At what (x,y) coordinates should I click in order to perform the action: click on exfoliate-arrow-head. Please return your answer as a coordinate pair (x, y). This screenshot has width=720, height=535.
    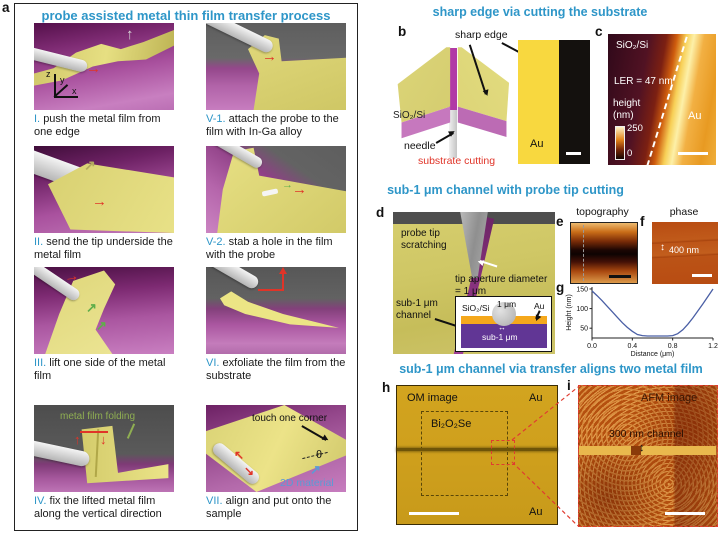
    Looking at the image, I should click on (283, 270).